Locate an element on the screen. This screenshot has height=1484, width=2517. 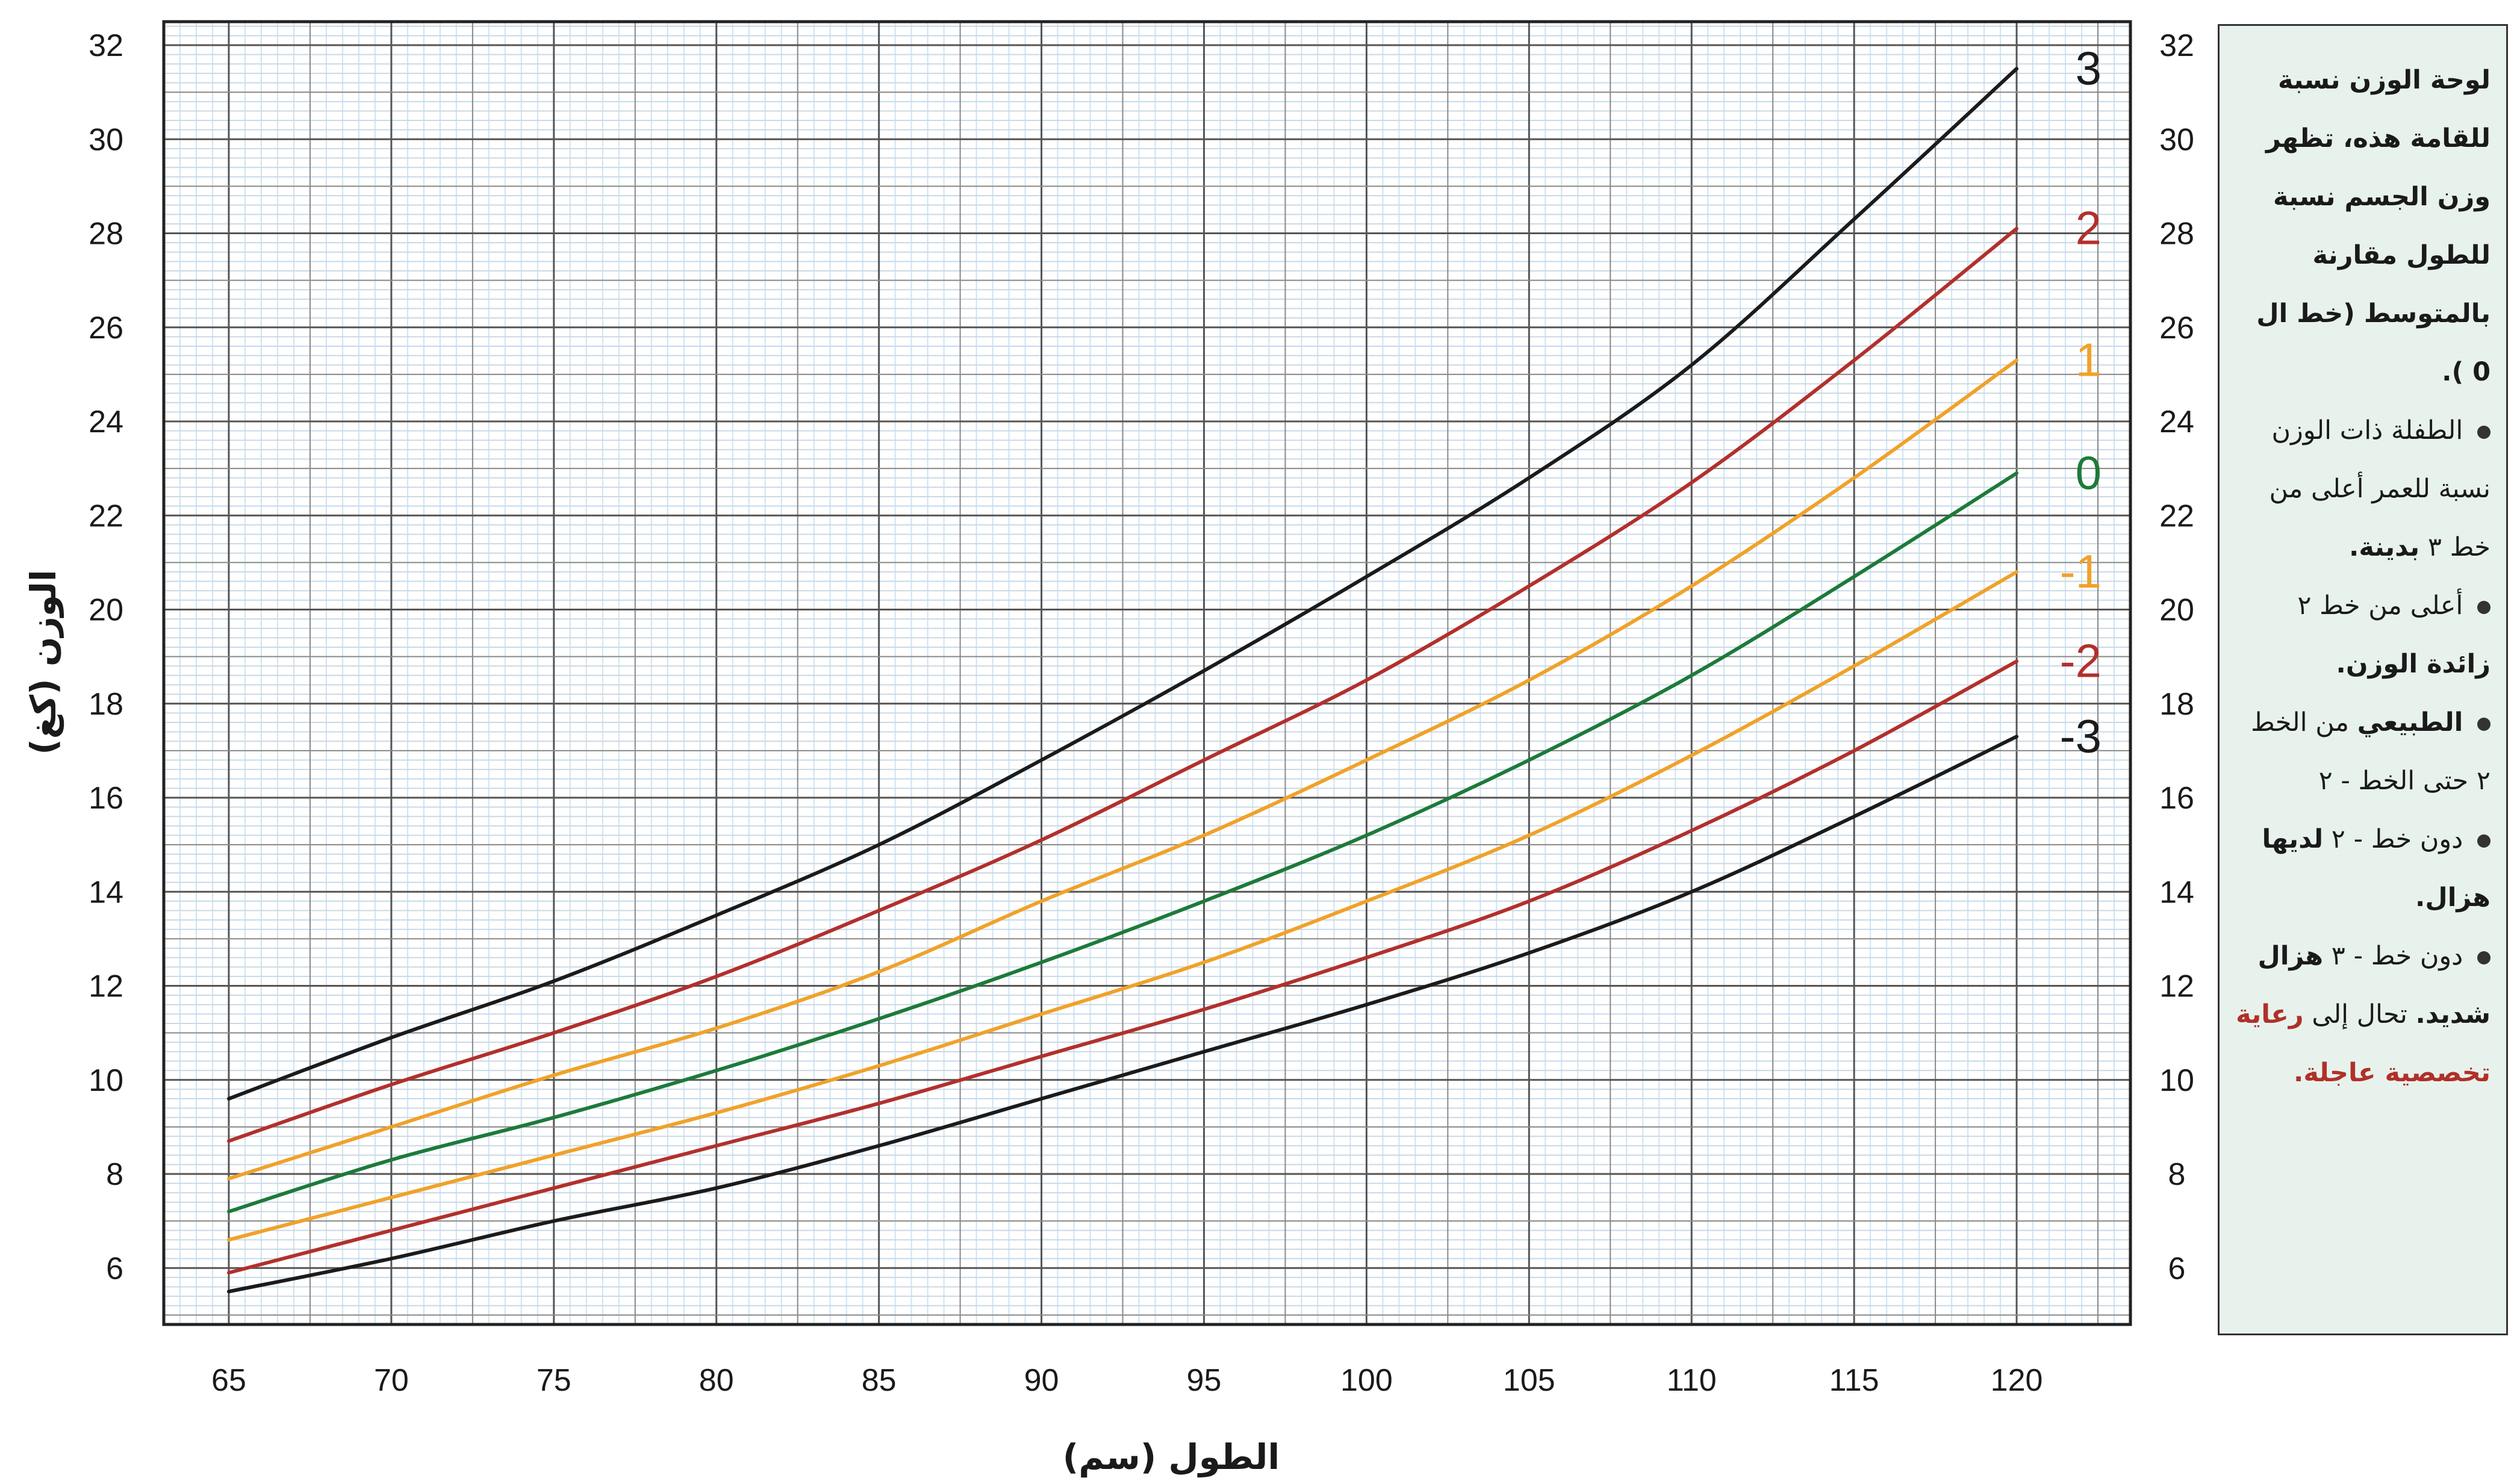
y-tick-label-right: 16 is located at coordinates (2176, 799).